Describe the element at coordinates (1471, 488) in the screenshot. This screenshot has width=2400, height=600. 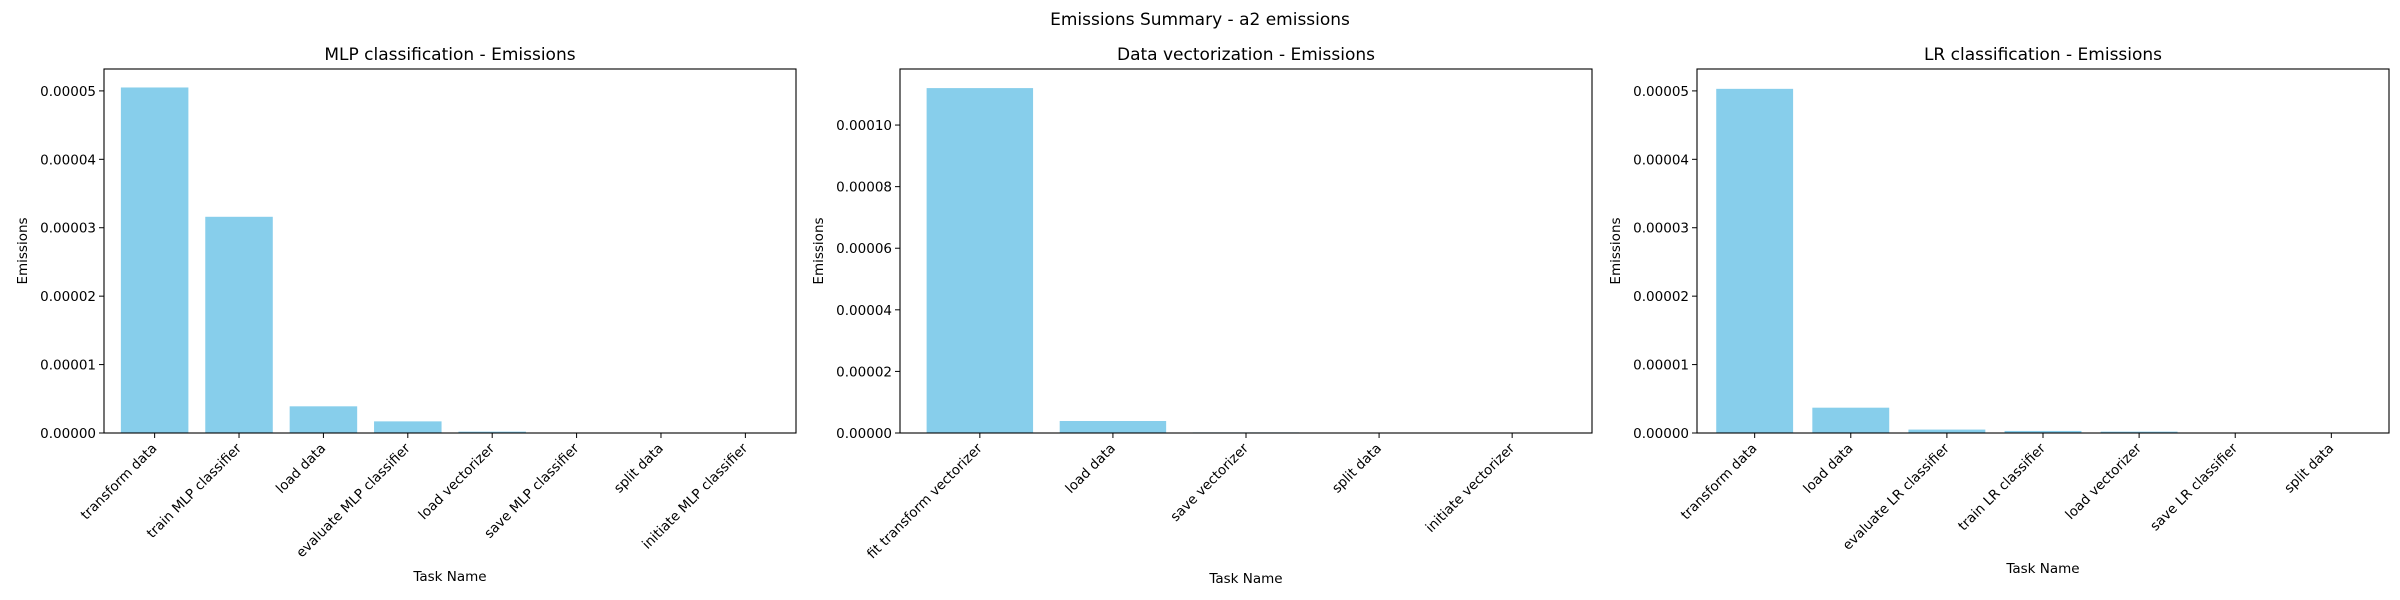
I see `panel-2-xtick-label-5: initiate vectorizer` at that location.